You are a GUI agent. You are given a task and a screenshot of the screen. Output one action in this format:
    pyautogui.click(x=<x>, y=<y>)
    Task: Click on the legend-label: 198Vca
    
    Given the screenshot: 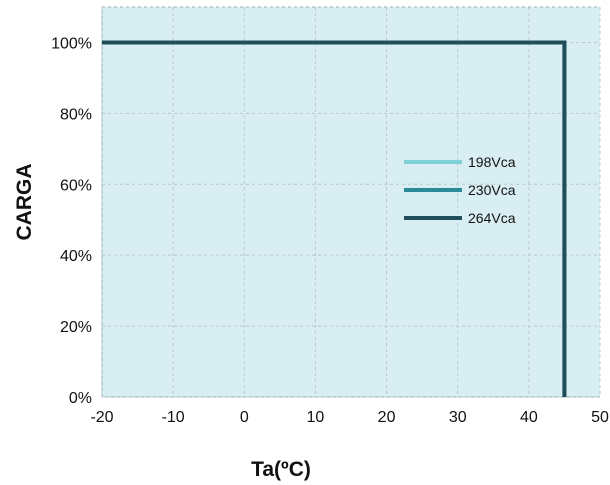 What is the action you would take?
    pyautogui.click(x=492, y=162)
    